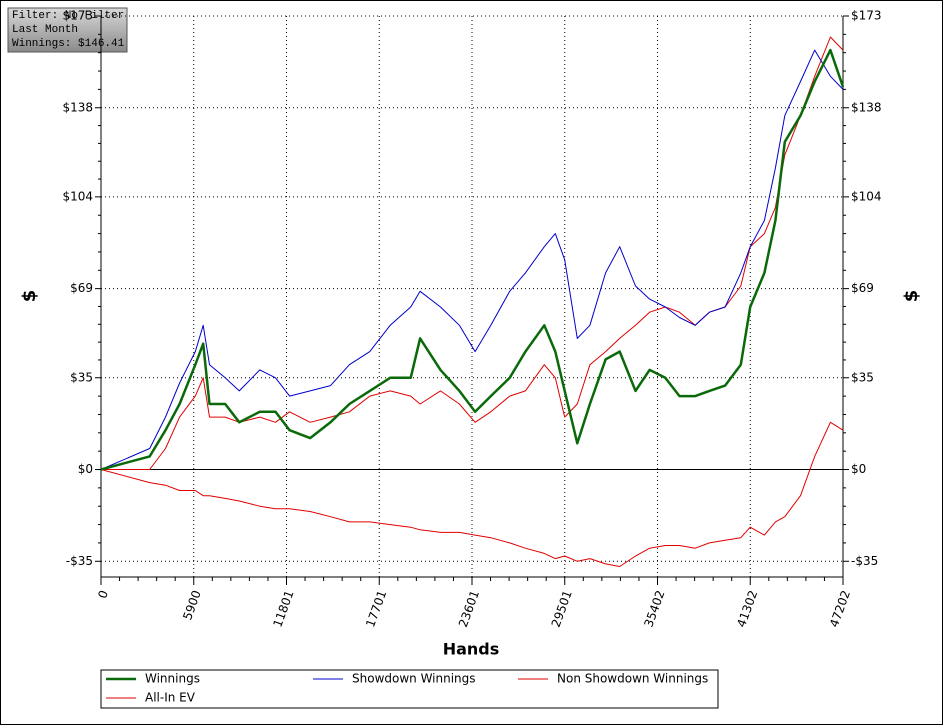  Describe the element at coordinates (471, 649) in the screenshot. I see `x-axis-label: Hands` at that location.